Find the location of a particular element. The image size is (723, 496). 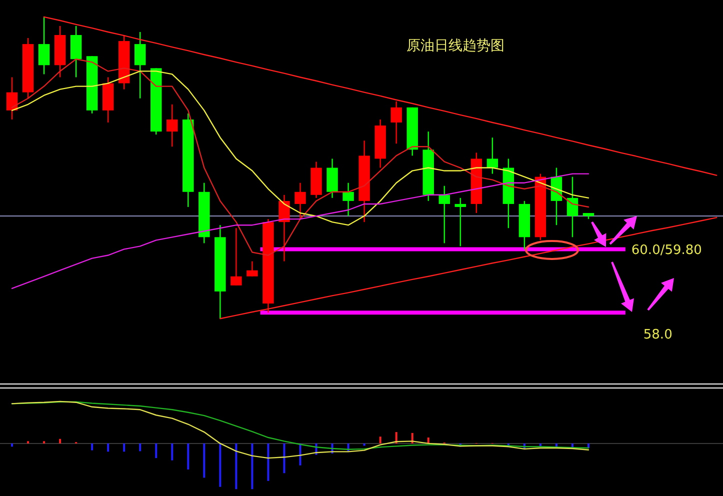

text: 58.0 is located at coordinates (657, 335).